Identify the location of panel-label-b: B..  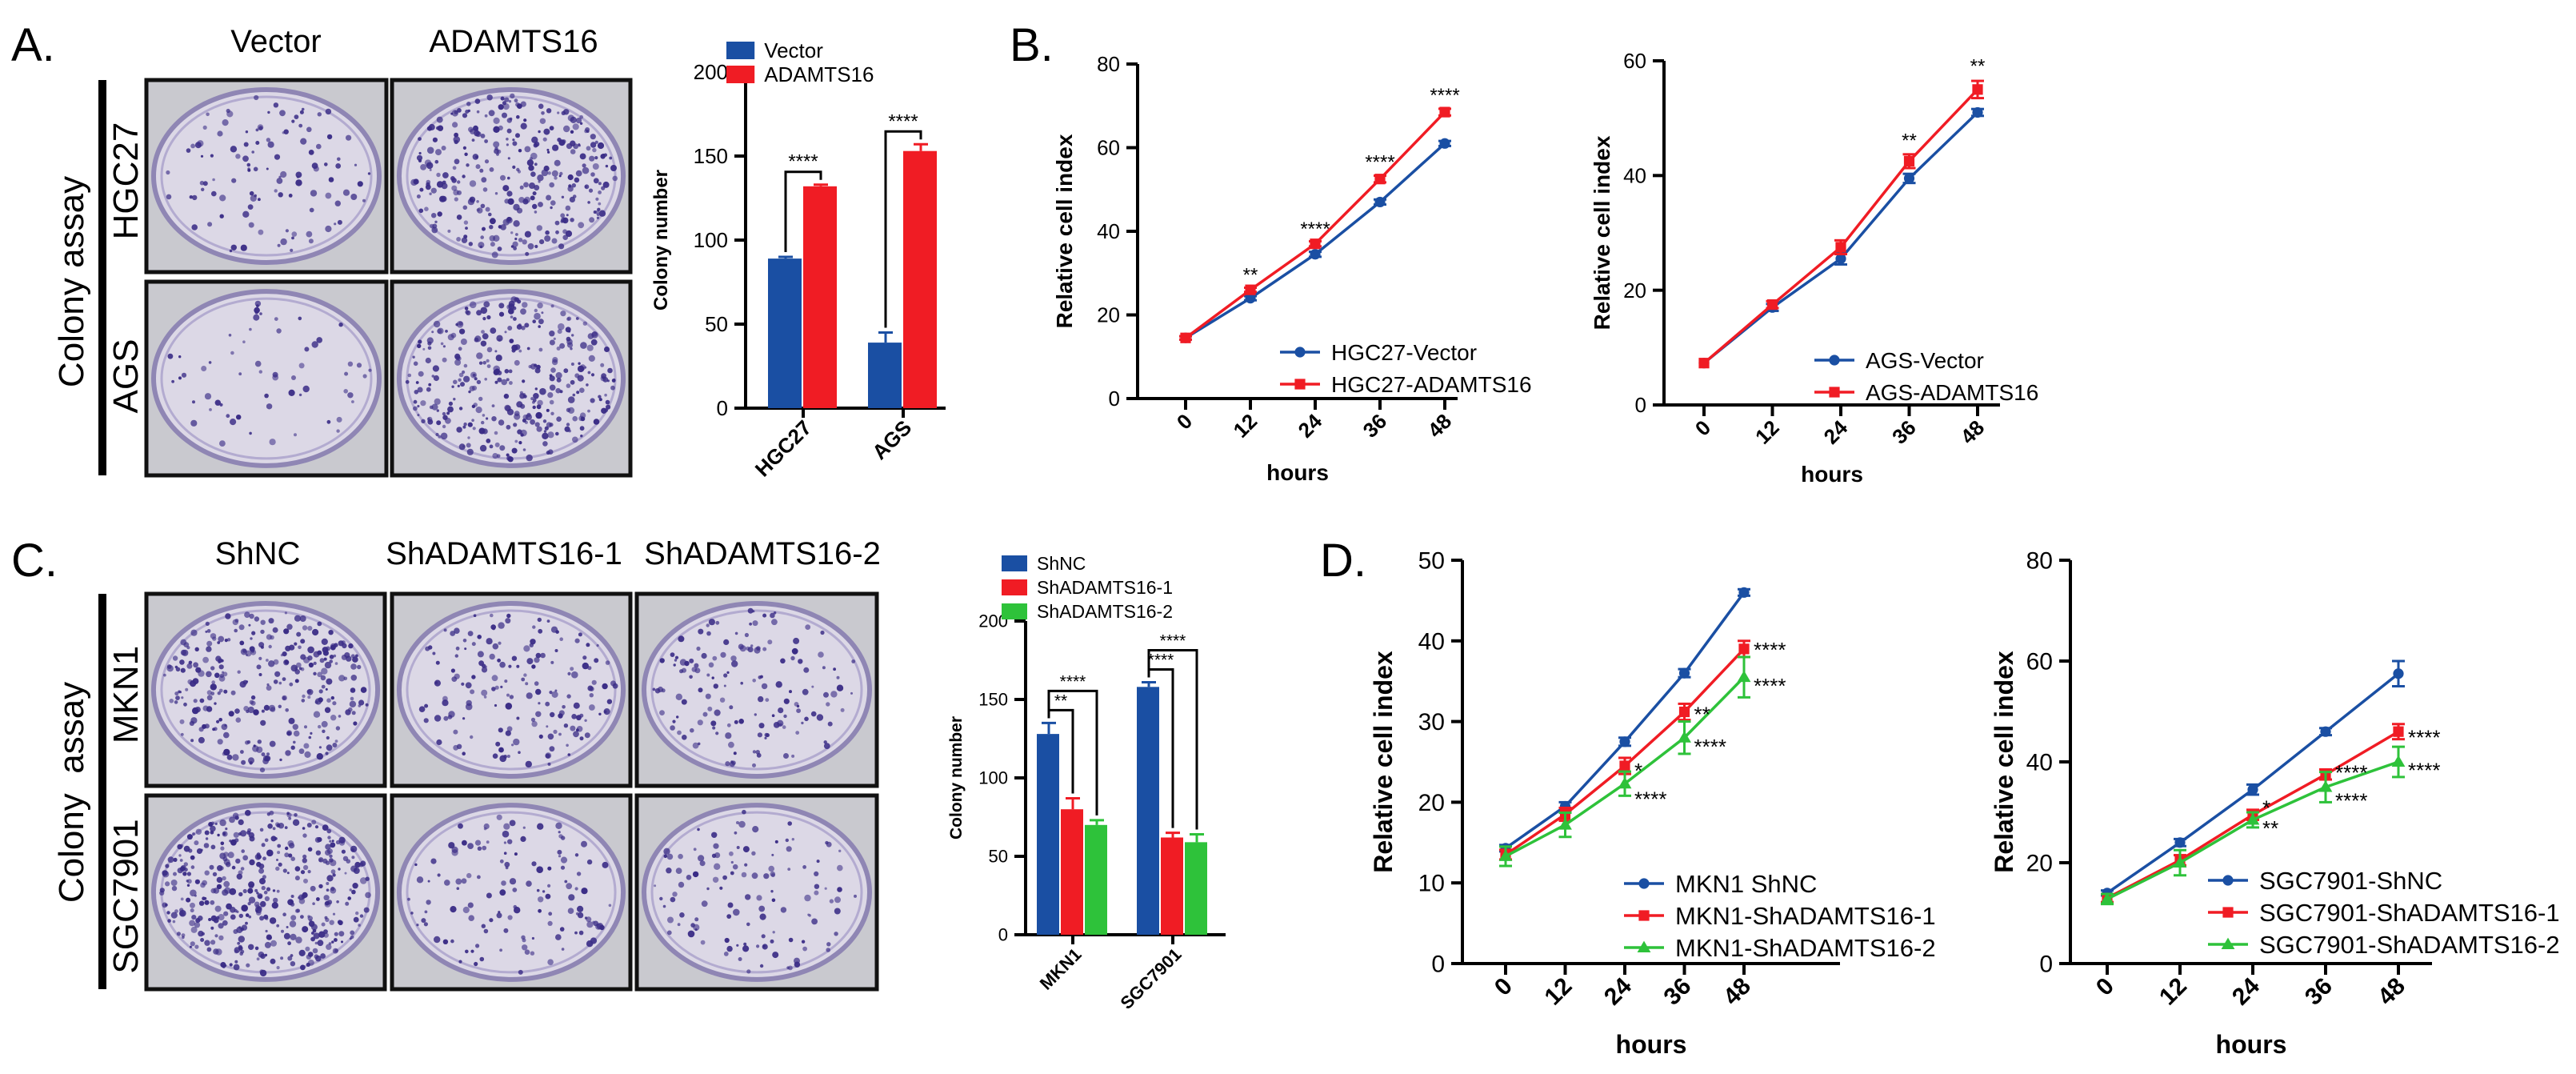
(1032, 45).